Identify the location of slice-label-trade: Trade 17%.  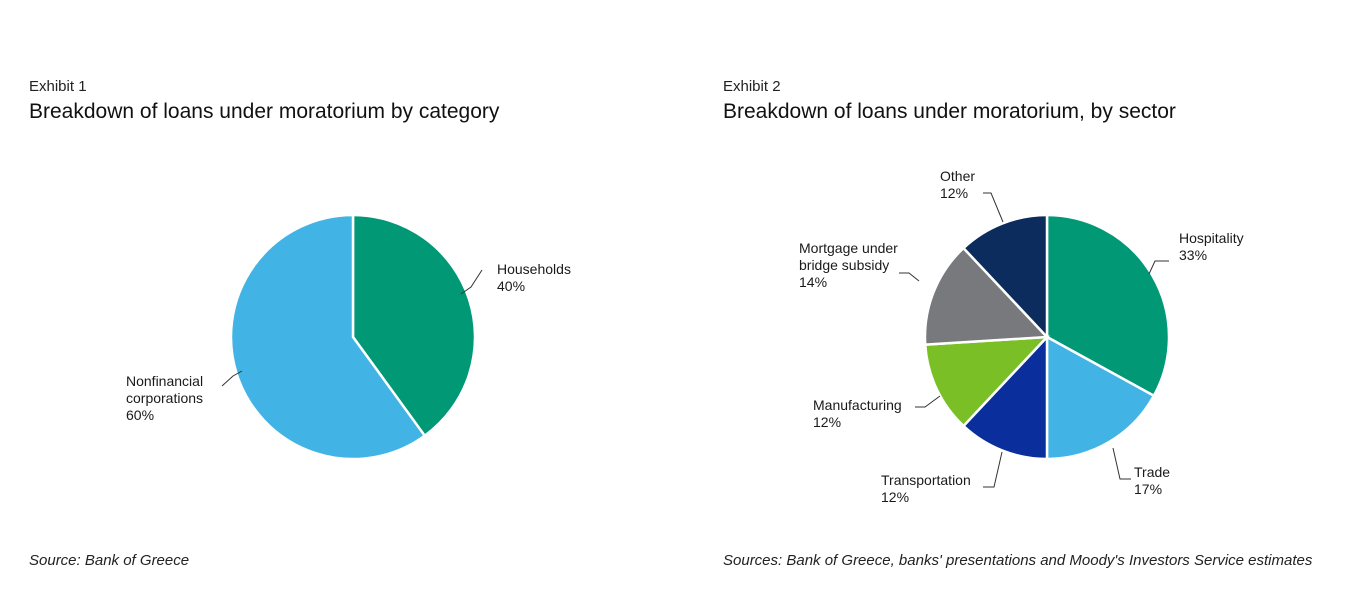
(1152, 480).